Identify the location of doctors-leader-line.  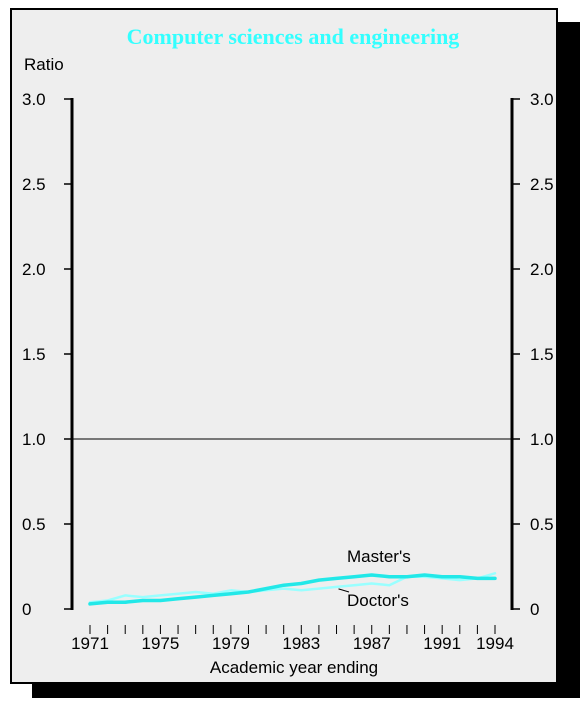
(344, 590).